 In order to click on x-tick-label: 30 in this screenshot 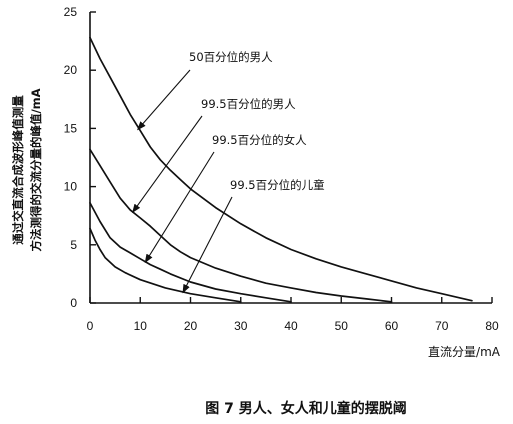, I will do `click(241, 326)`.